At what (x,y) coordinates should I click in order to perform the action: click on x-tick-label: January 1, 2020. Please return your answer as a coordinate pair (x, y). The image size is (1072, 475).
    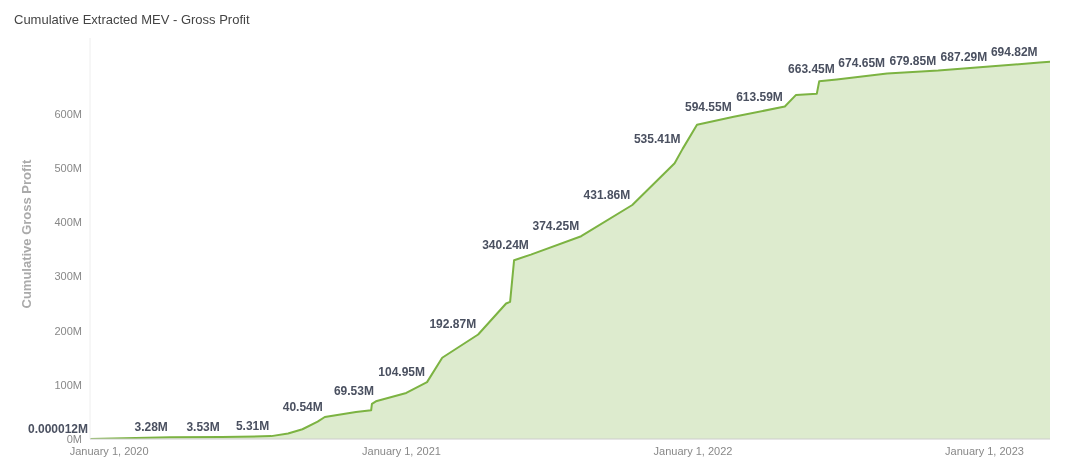
    Looking at the image, I should click on (109, 450).